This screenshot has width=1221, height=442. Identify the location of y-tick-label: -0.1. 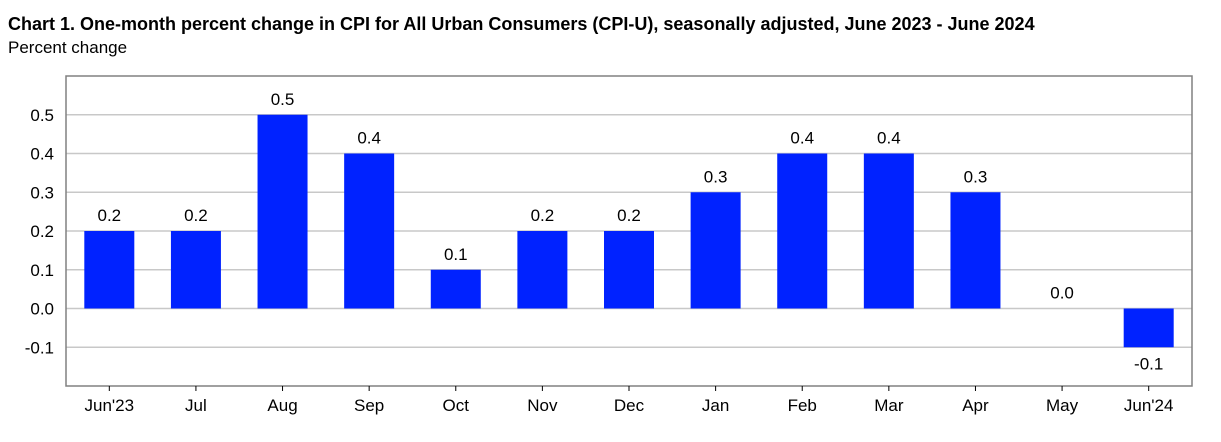
(39, 347).